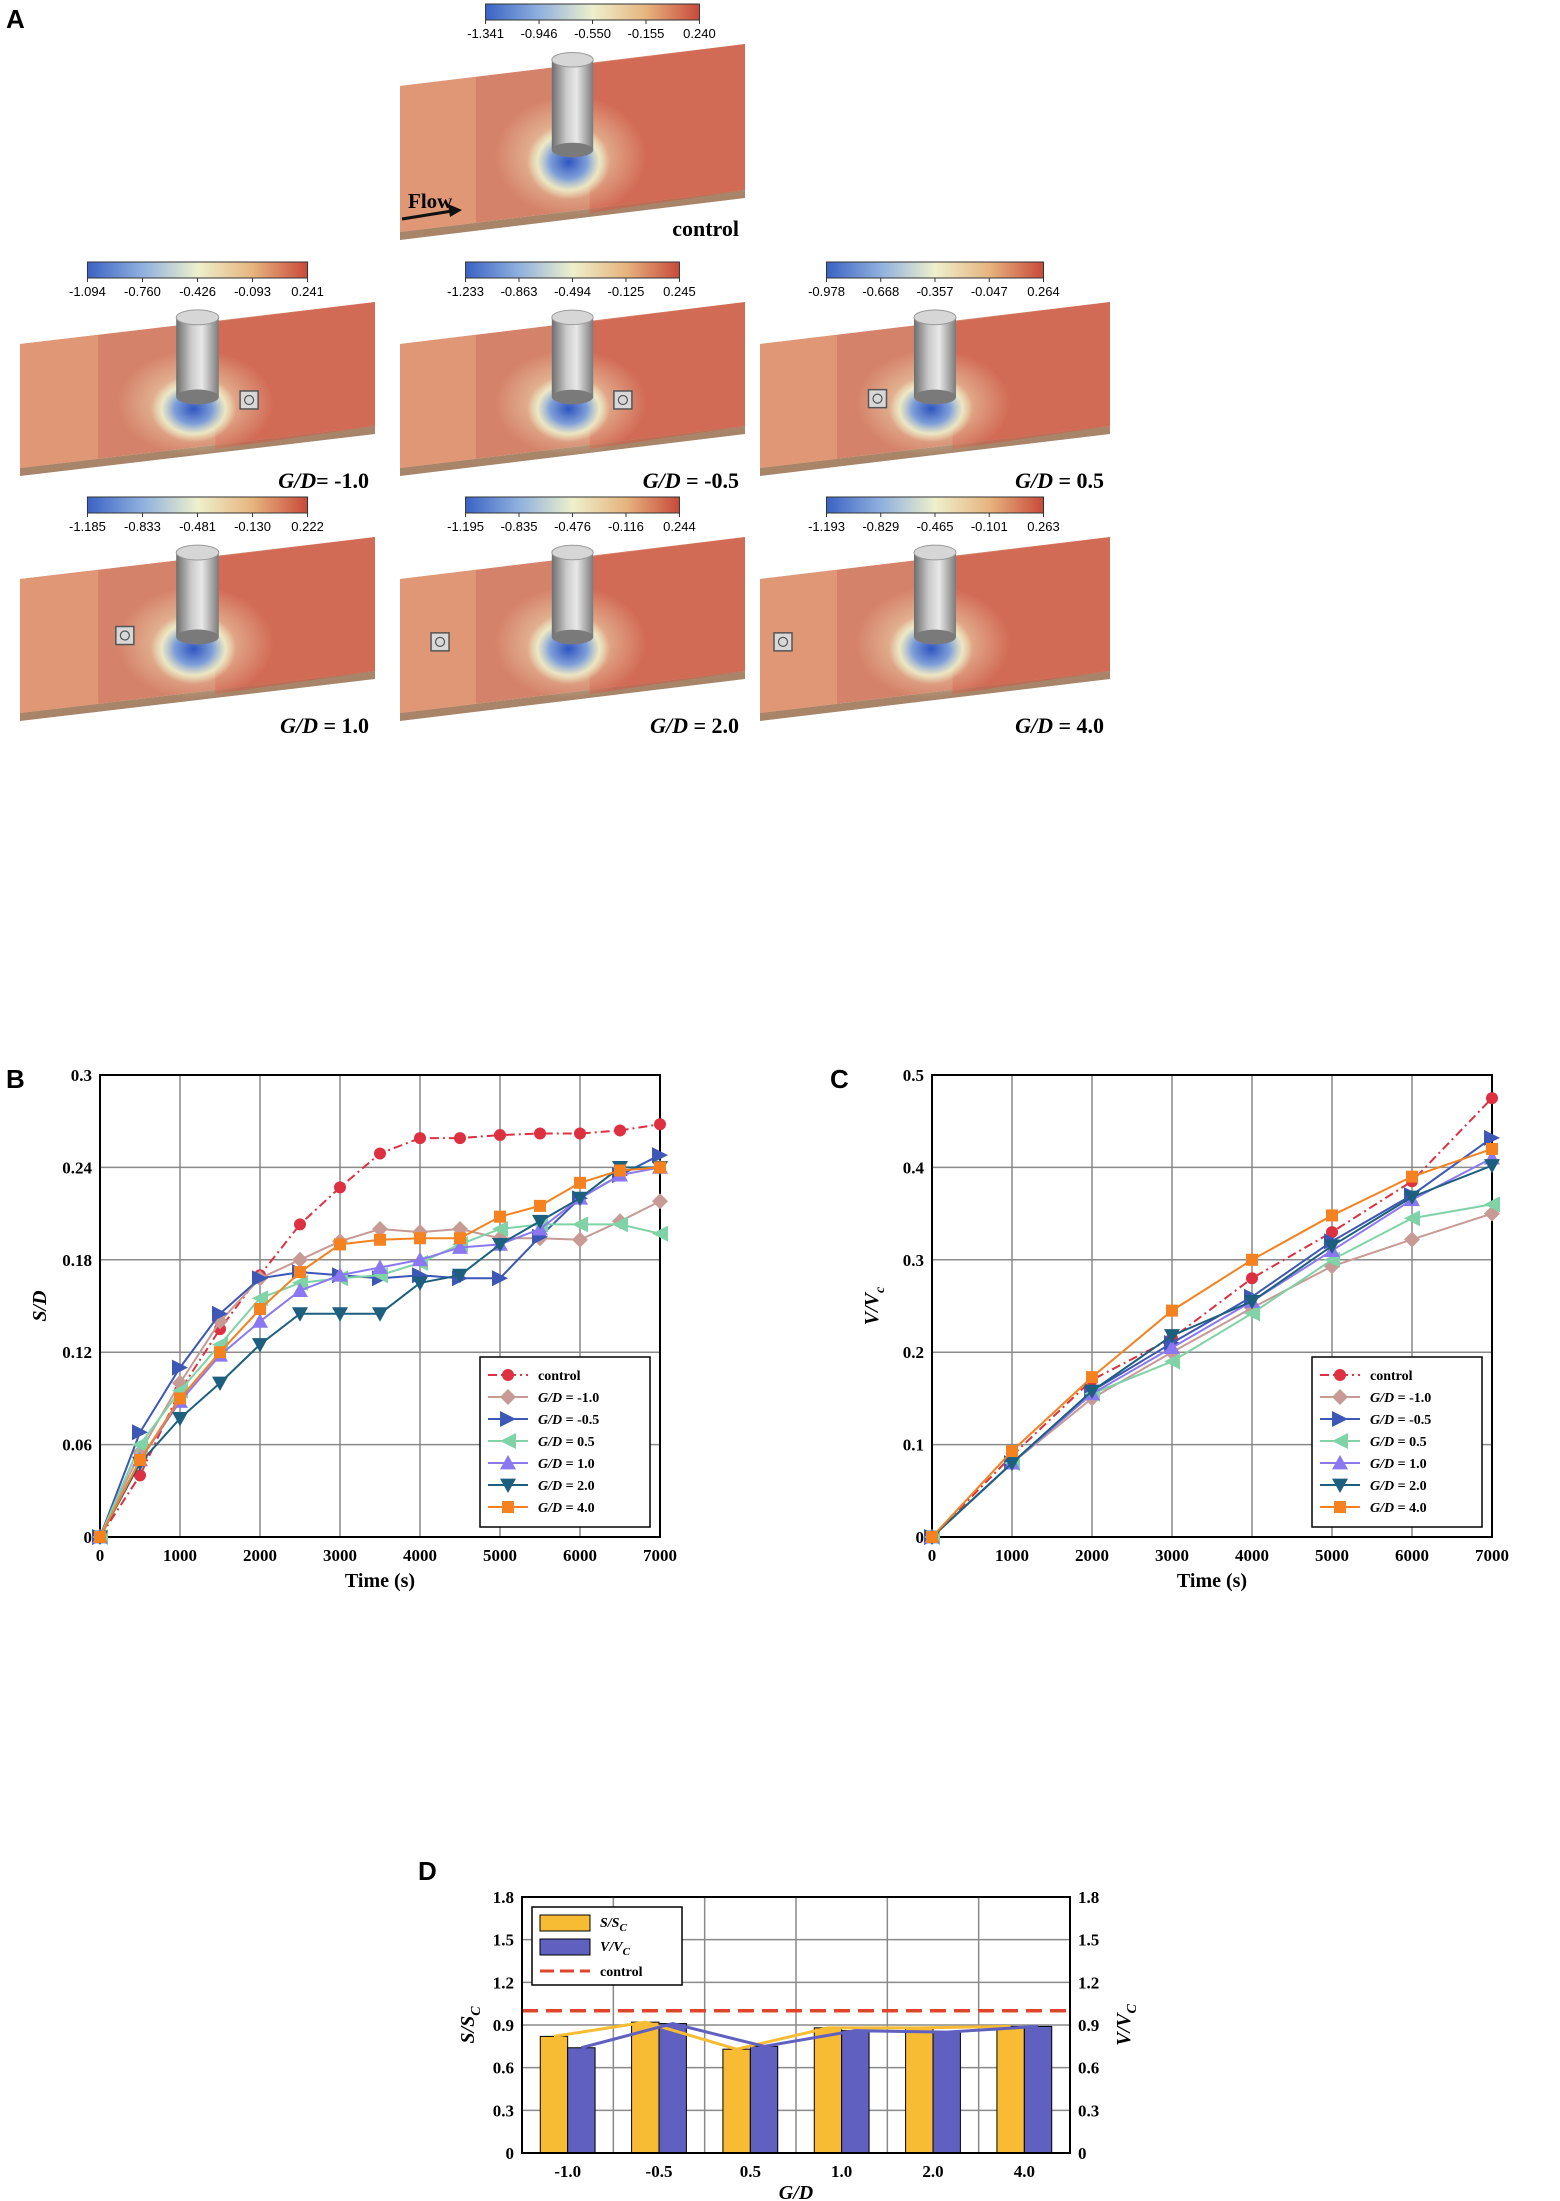 This screenshot has width=1560, height=2201. What do you see at coordinates (307, 291) in the screenshot?
I see `colorbar-tick-label: 0.241` at bounding box center [307, 291].